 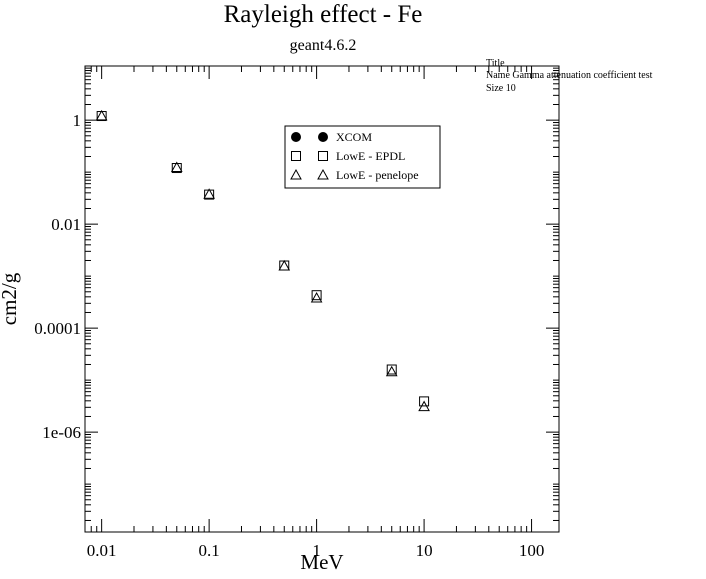 What do you see at coordinates (323, 14) in the screenshot?
I see `chart-title: Rayleigh effect - Fe` at bounding box center [323, 14].